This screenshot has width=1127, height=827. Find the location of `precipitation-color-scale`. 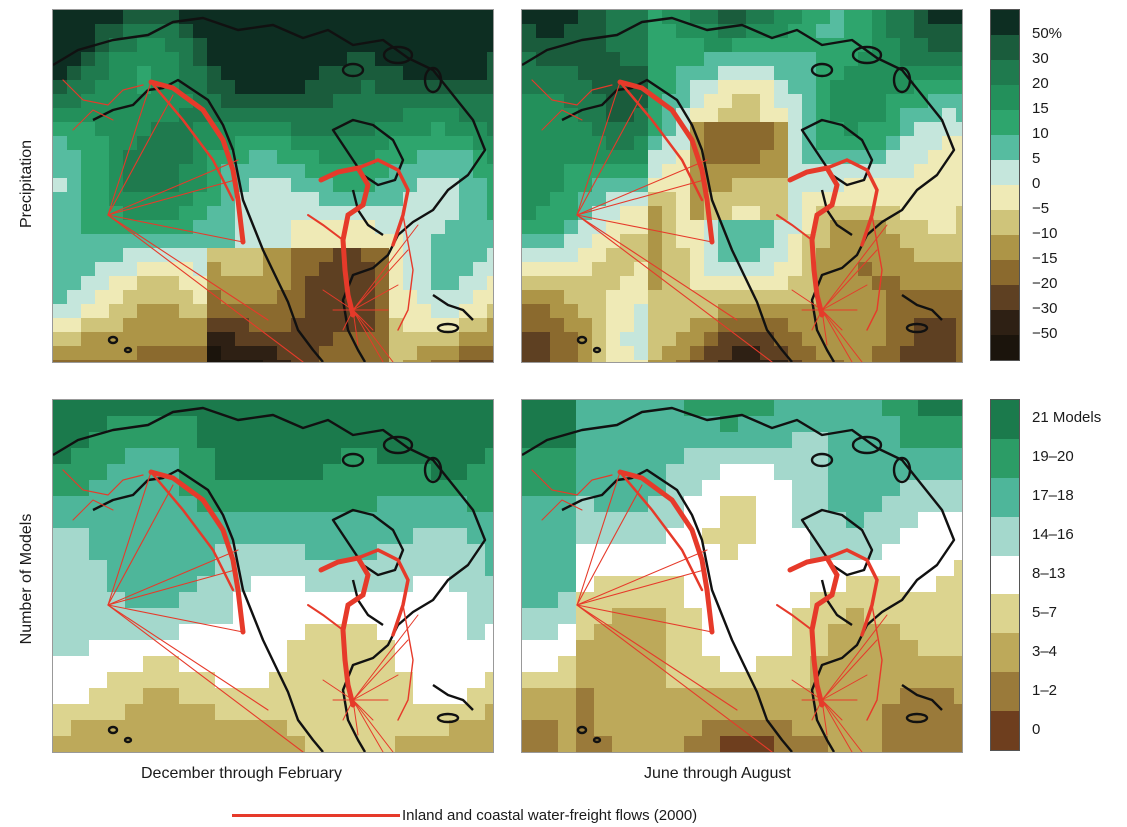

precipitation-color-scale is located at coordinates (1005, 185).